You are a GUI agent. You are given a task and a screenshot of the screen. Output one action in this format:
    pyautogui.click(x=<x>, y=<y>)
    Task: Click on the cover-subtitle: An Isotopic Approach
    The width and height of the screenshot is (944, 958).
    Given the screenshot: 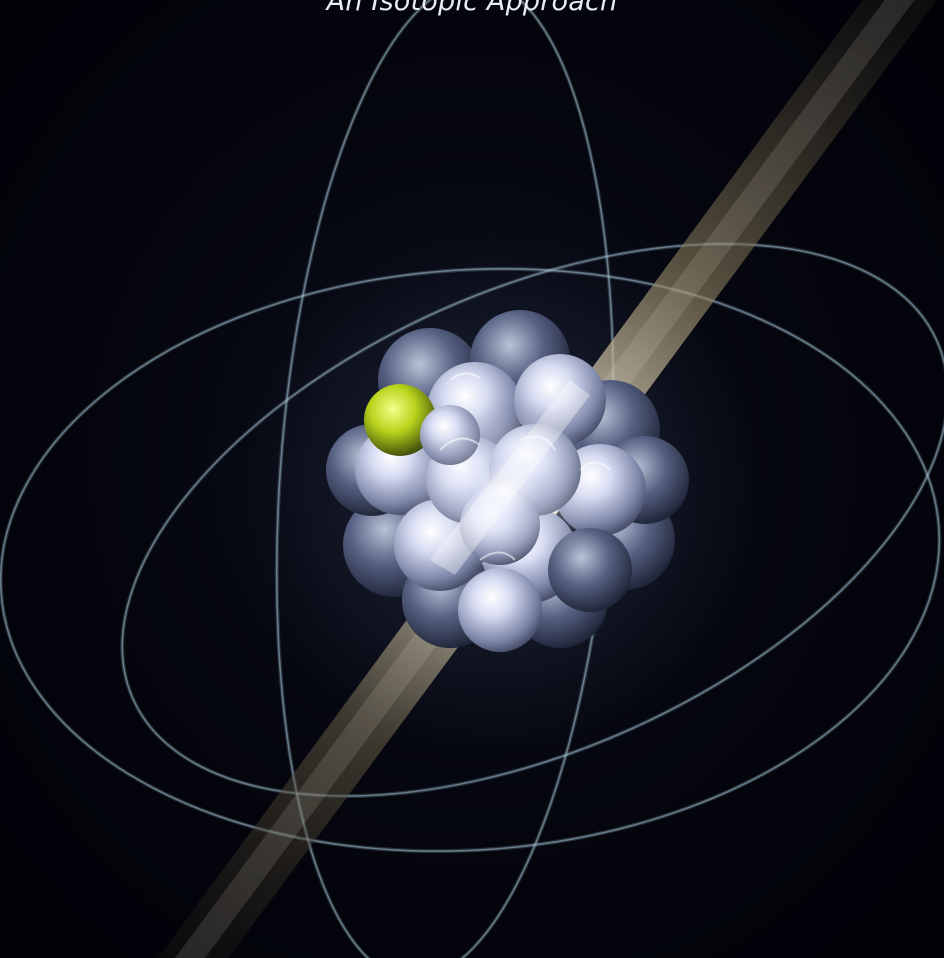 What is the action you would take?
    pyautogui.click(x=472, y=8)
    